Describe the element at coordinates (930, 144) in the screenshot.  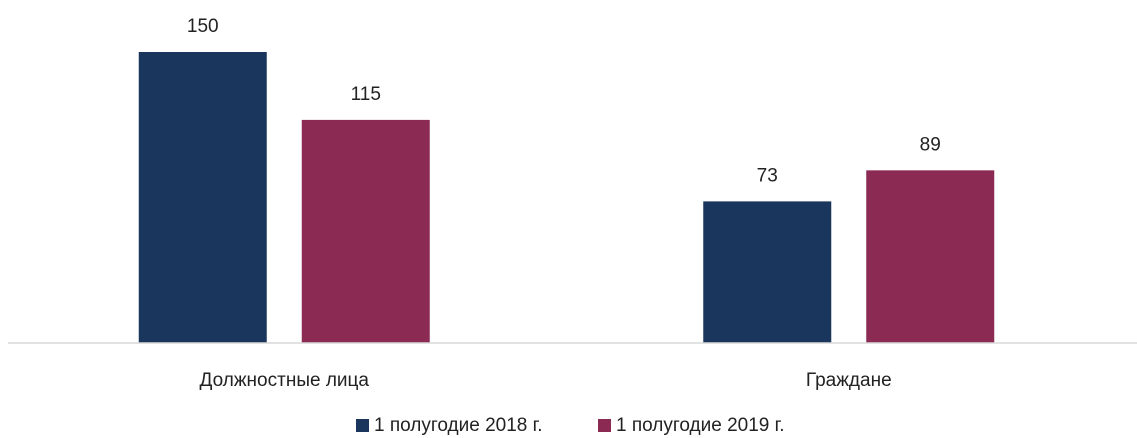
I see `data-label: 89` at that location.